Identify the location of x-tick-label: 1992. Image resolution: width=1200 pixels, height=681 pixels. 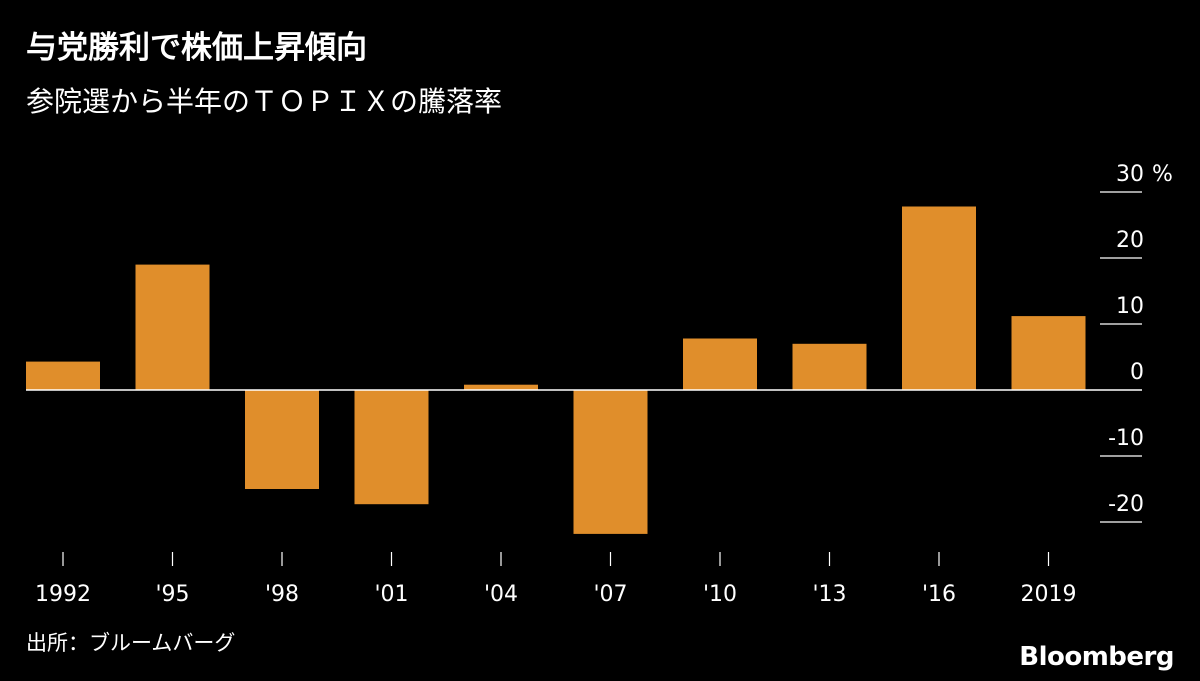
(63, 594).